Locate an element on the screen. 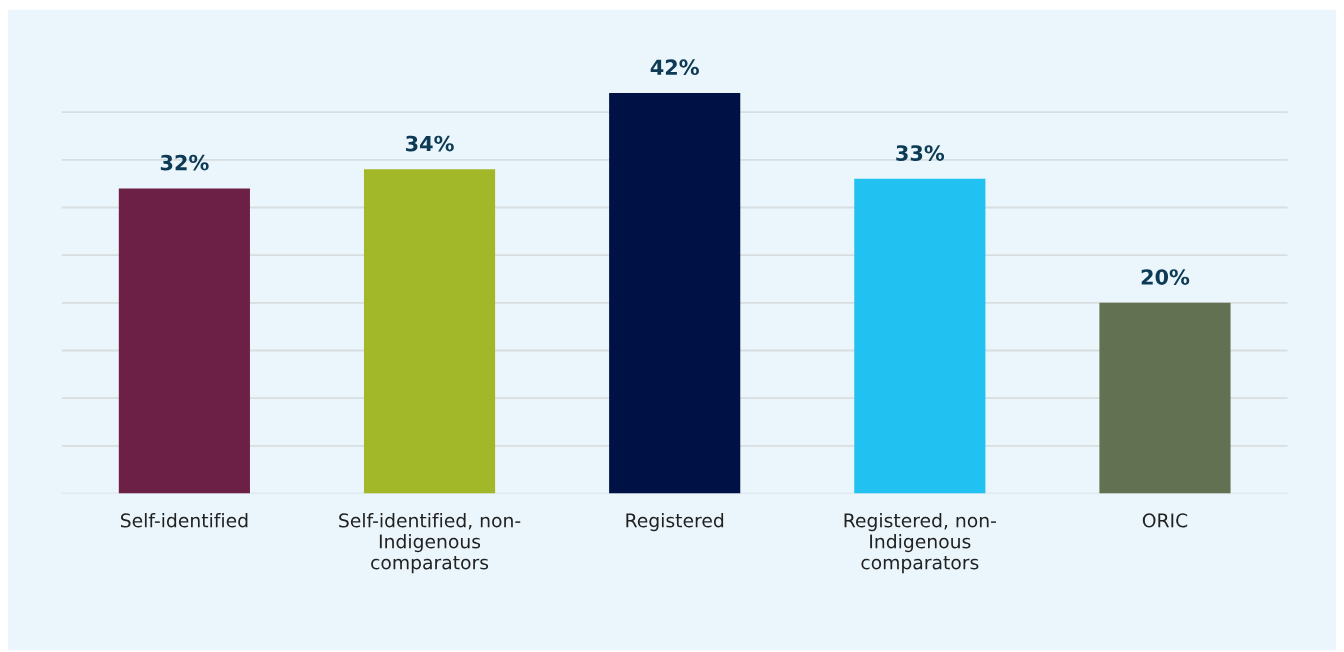 The image size is (1344, 652). data-label: 42% is located at coordinates (674, 67).